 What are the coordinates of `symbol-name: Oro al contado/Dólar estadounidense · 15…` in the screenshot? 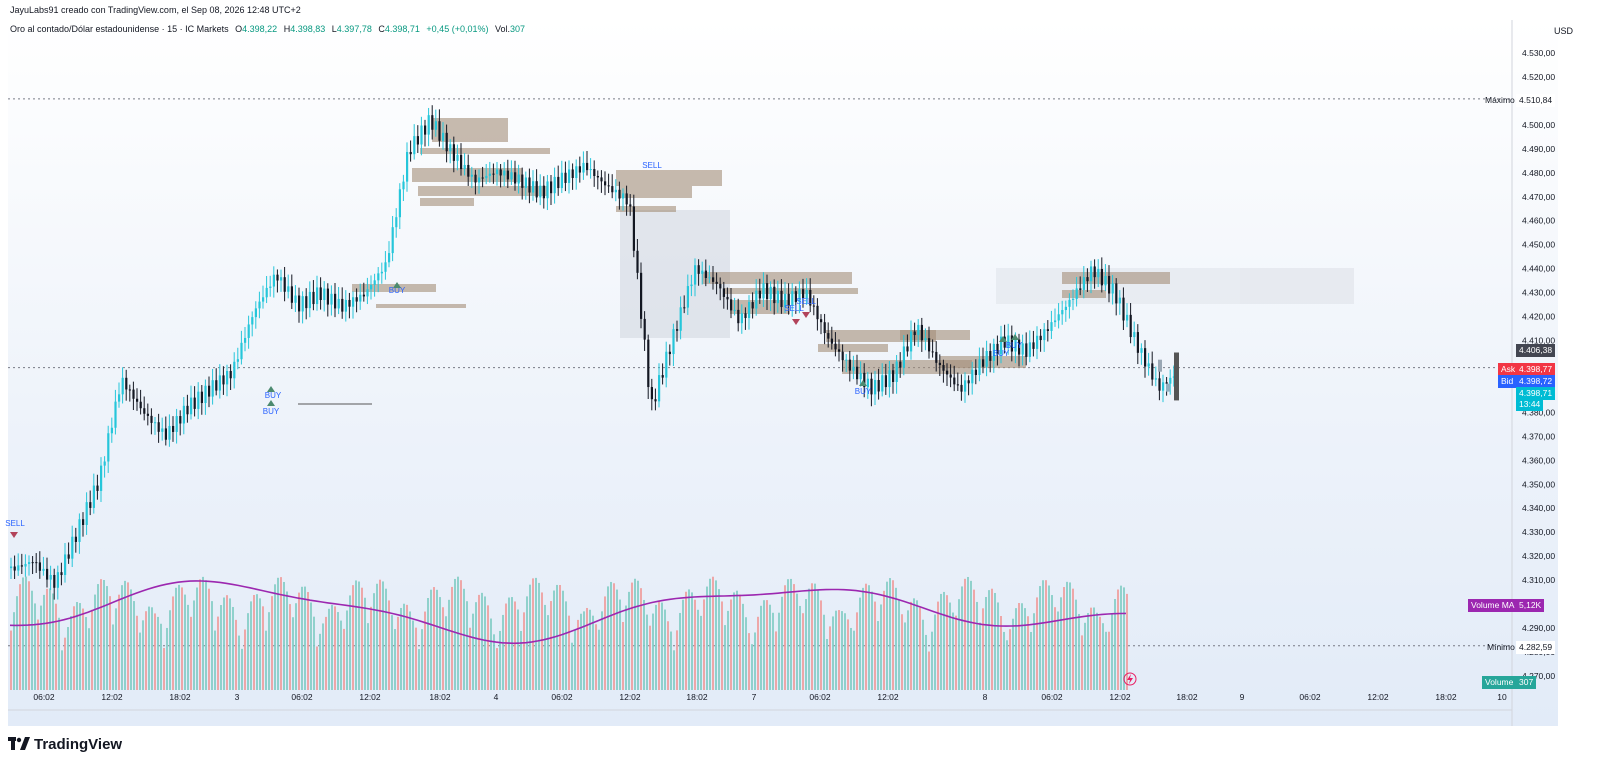 It's located at (119, 29).